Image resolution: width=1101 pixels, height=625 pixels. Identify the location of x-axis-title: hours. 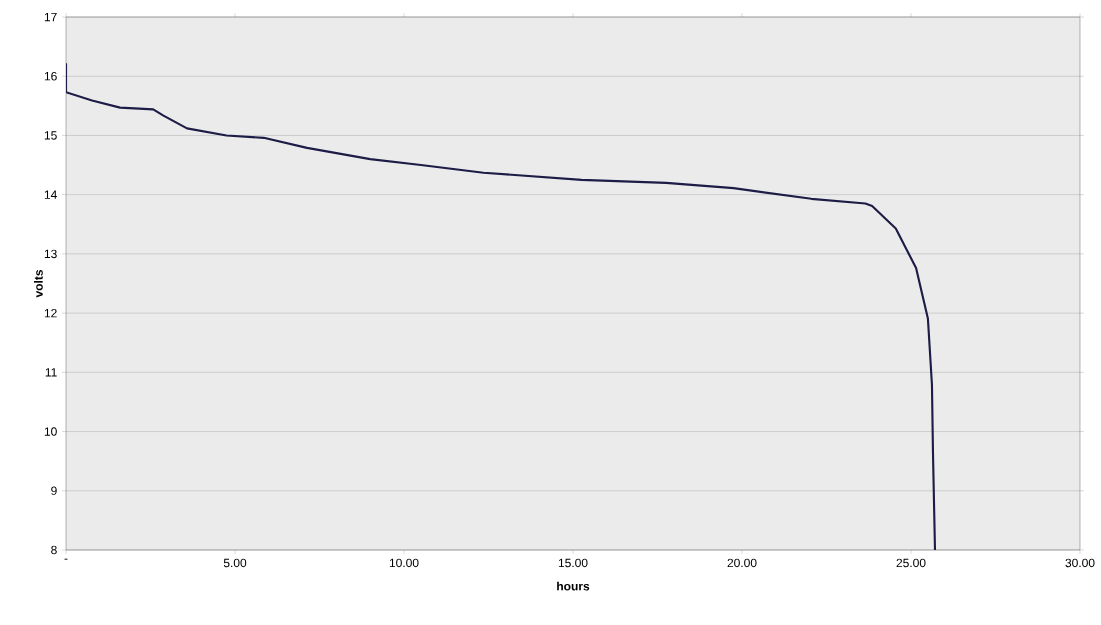
(573, 586).